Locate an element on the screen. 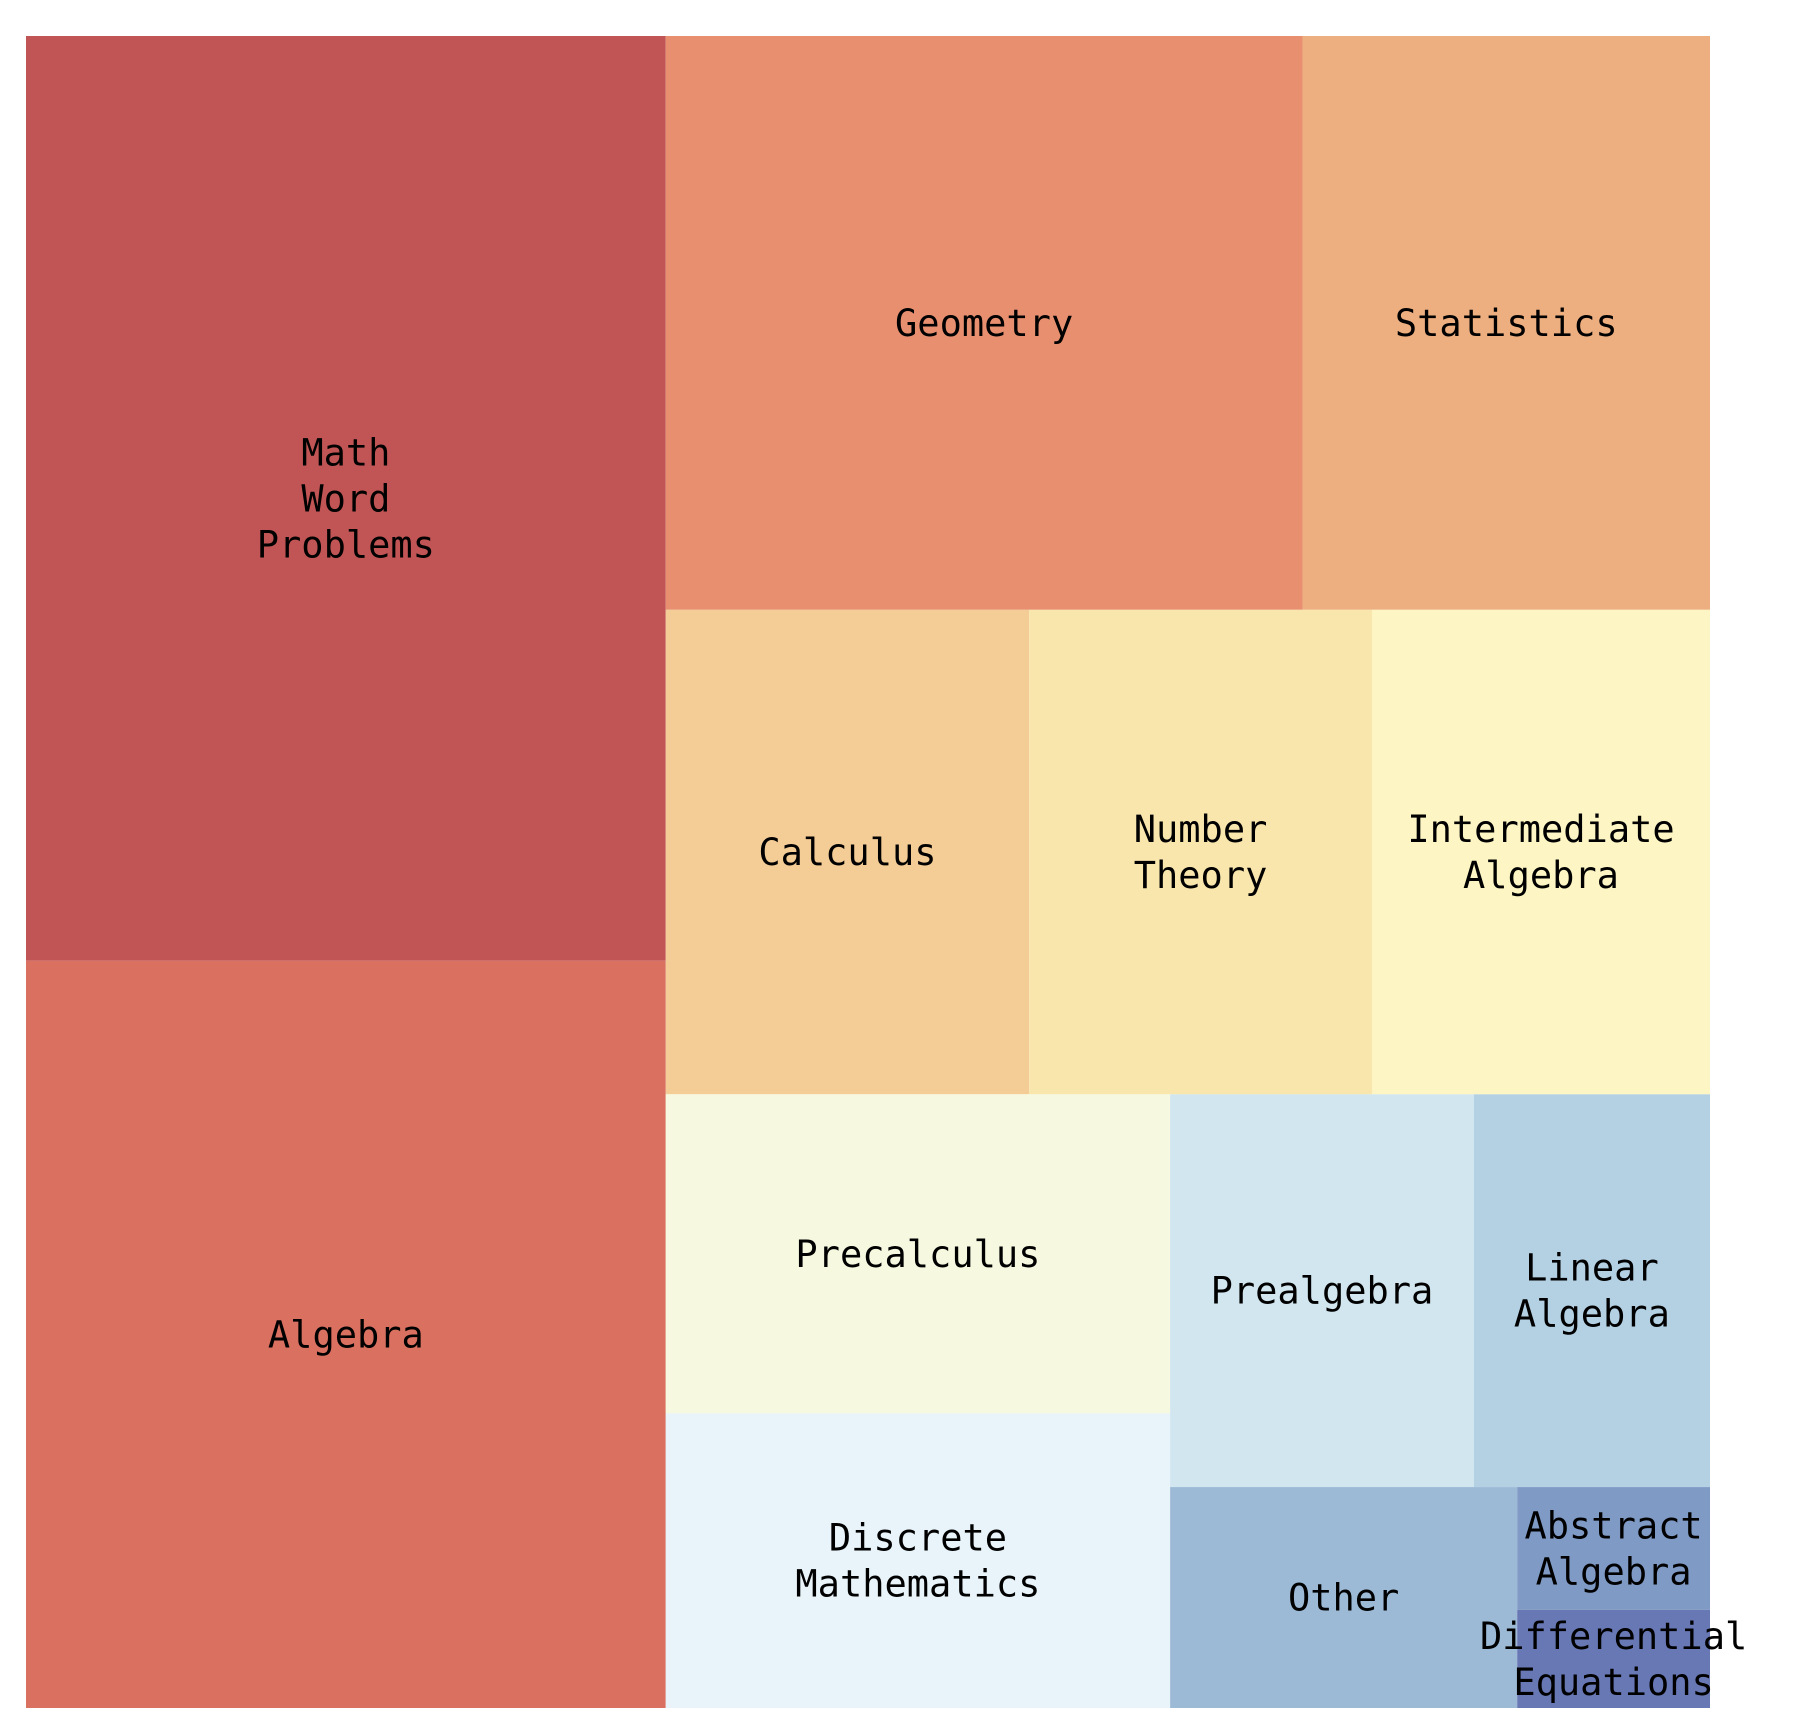 The height and width of the screenshot is (1734, 1798). treemap-label-intermediate-algebra: Intermediate Algebra is located at coordinates (1540, 852).